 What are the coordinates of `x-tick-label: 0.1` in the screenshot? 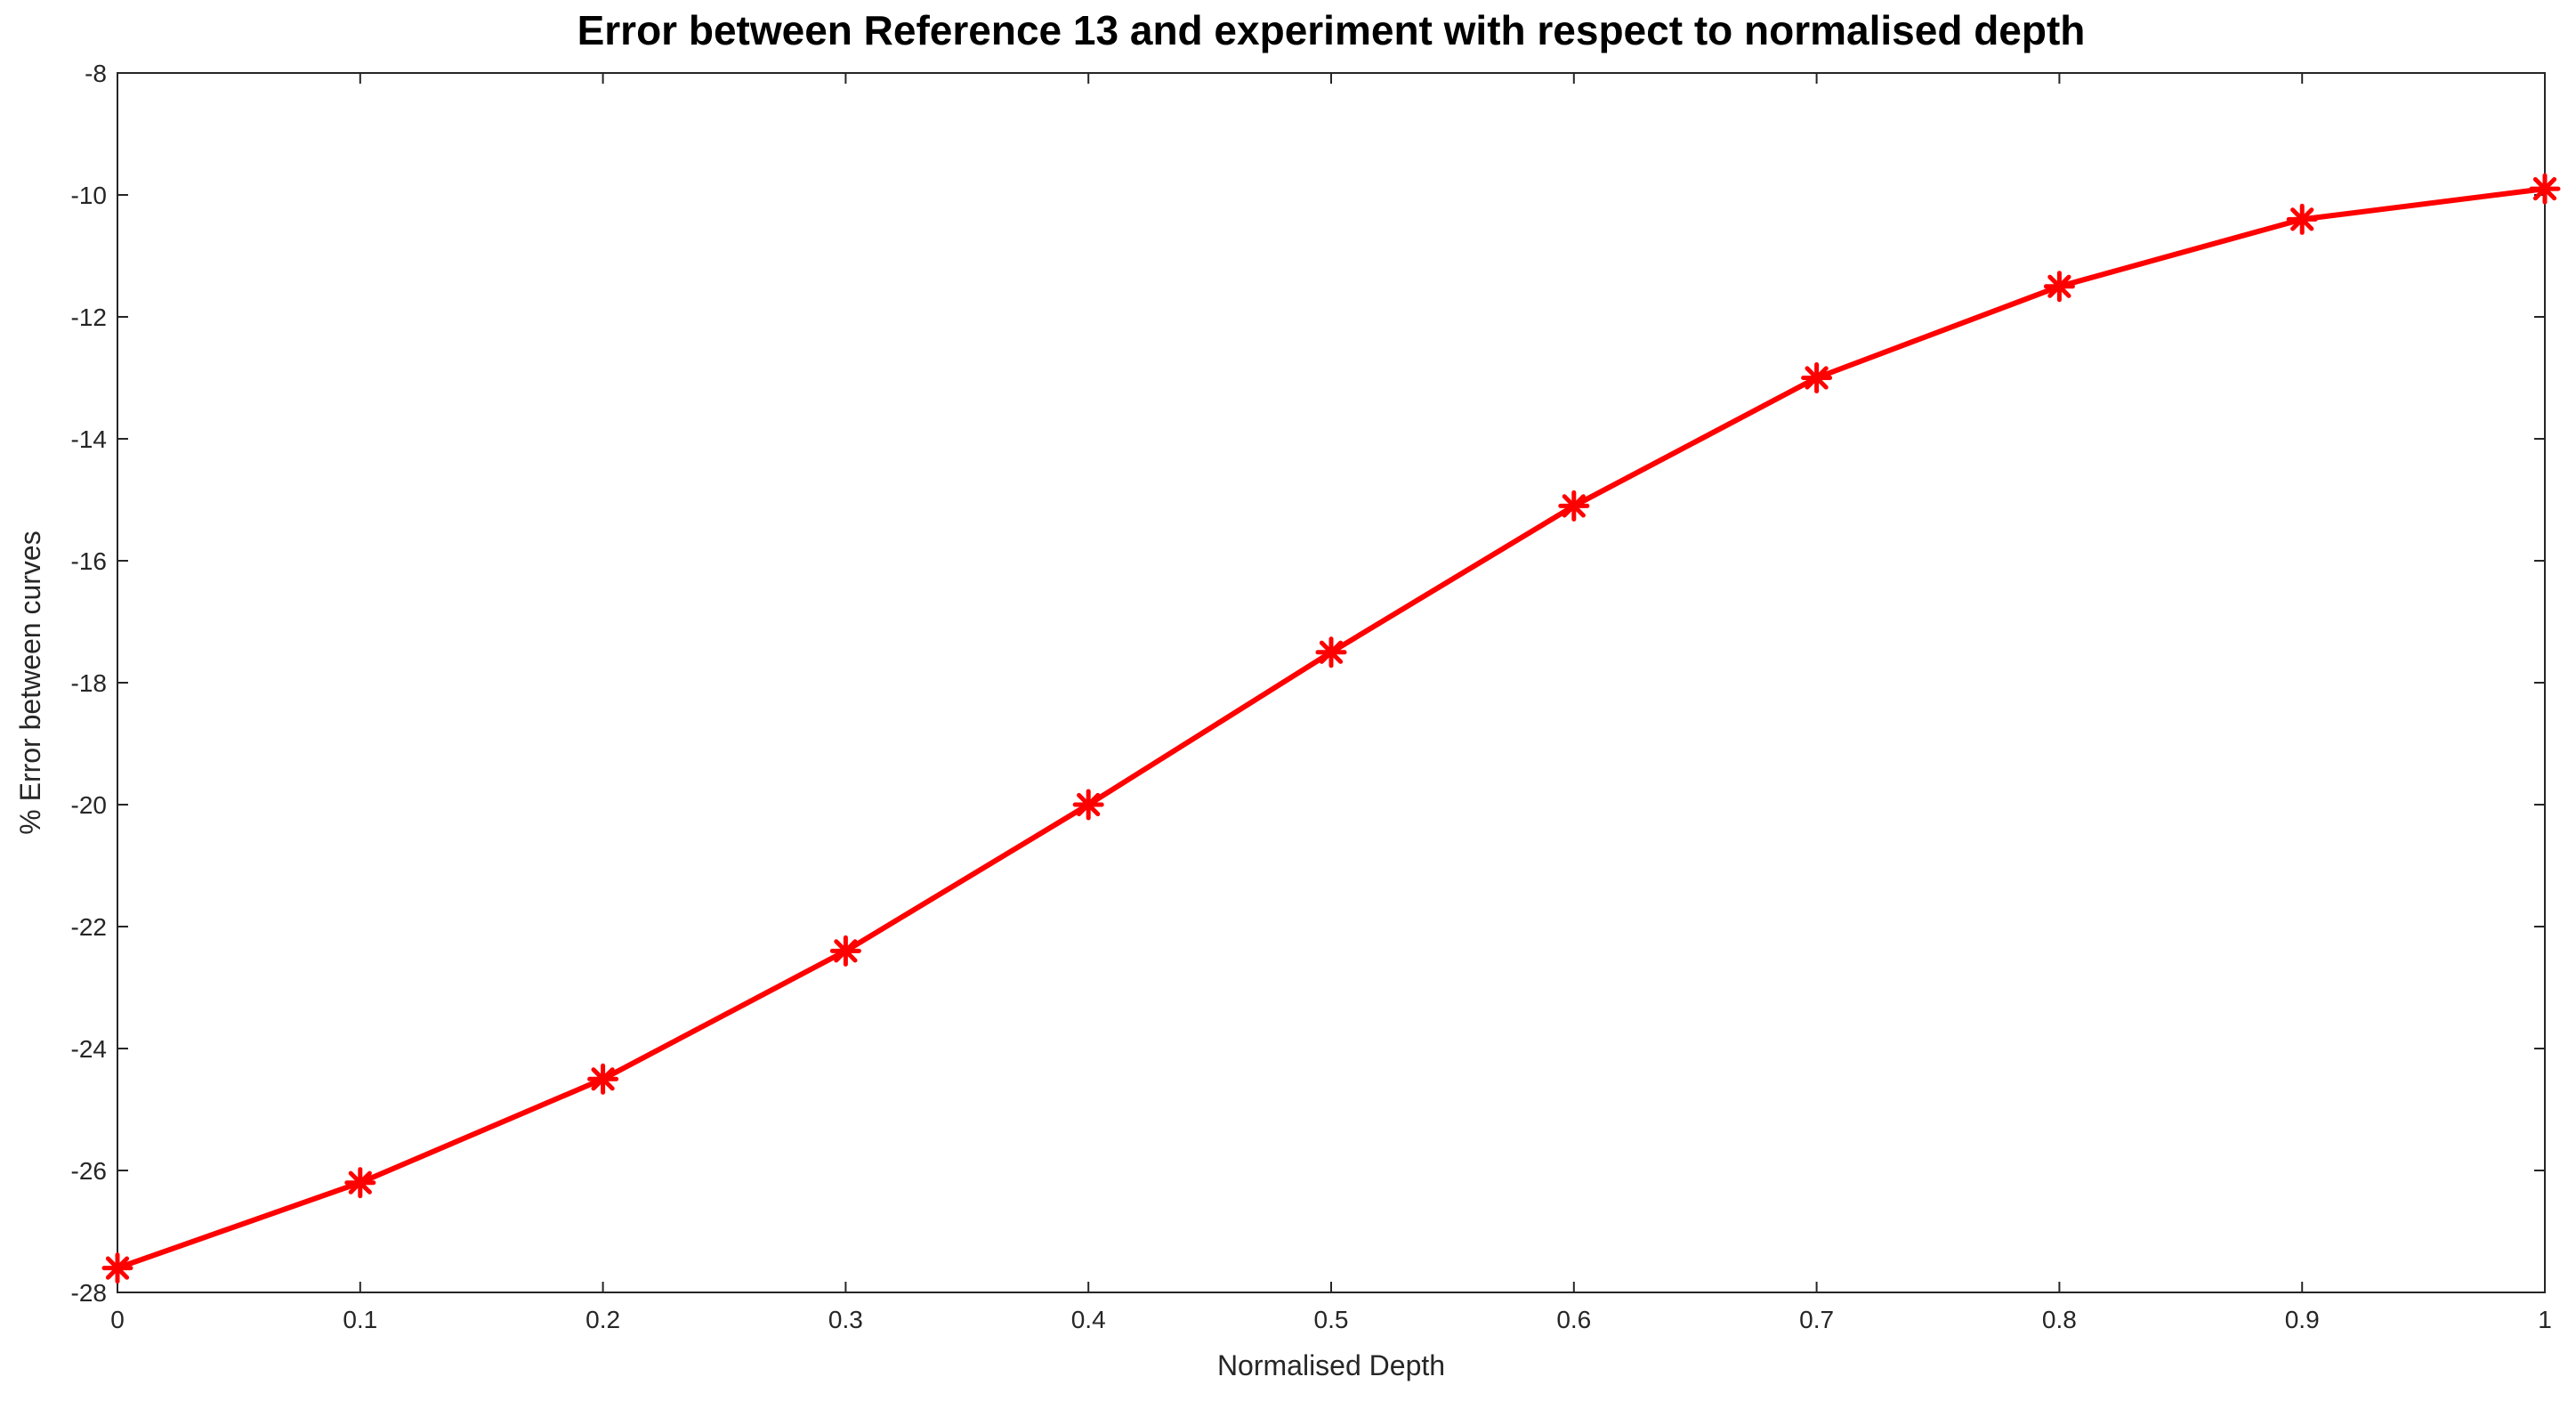 It's located at (360, 1319).